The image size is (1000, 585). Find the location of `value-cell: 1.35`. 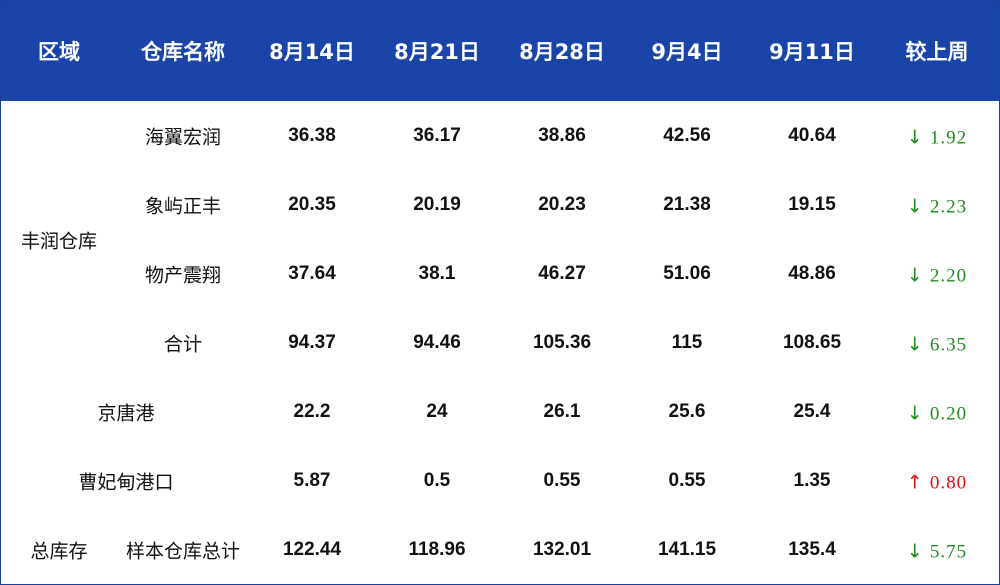

value-cell: 1.35 is located at coordinates (812, 480).